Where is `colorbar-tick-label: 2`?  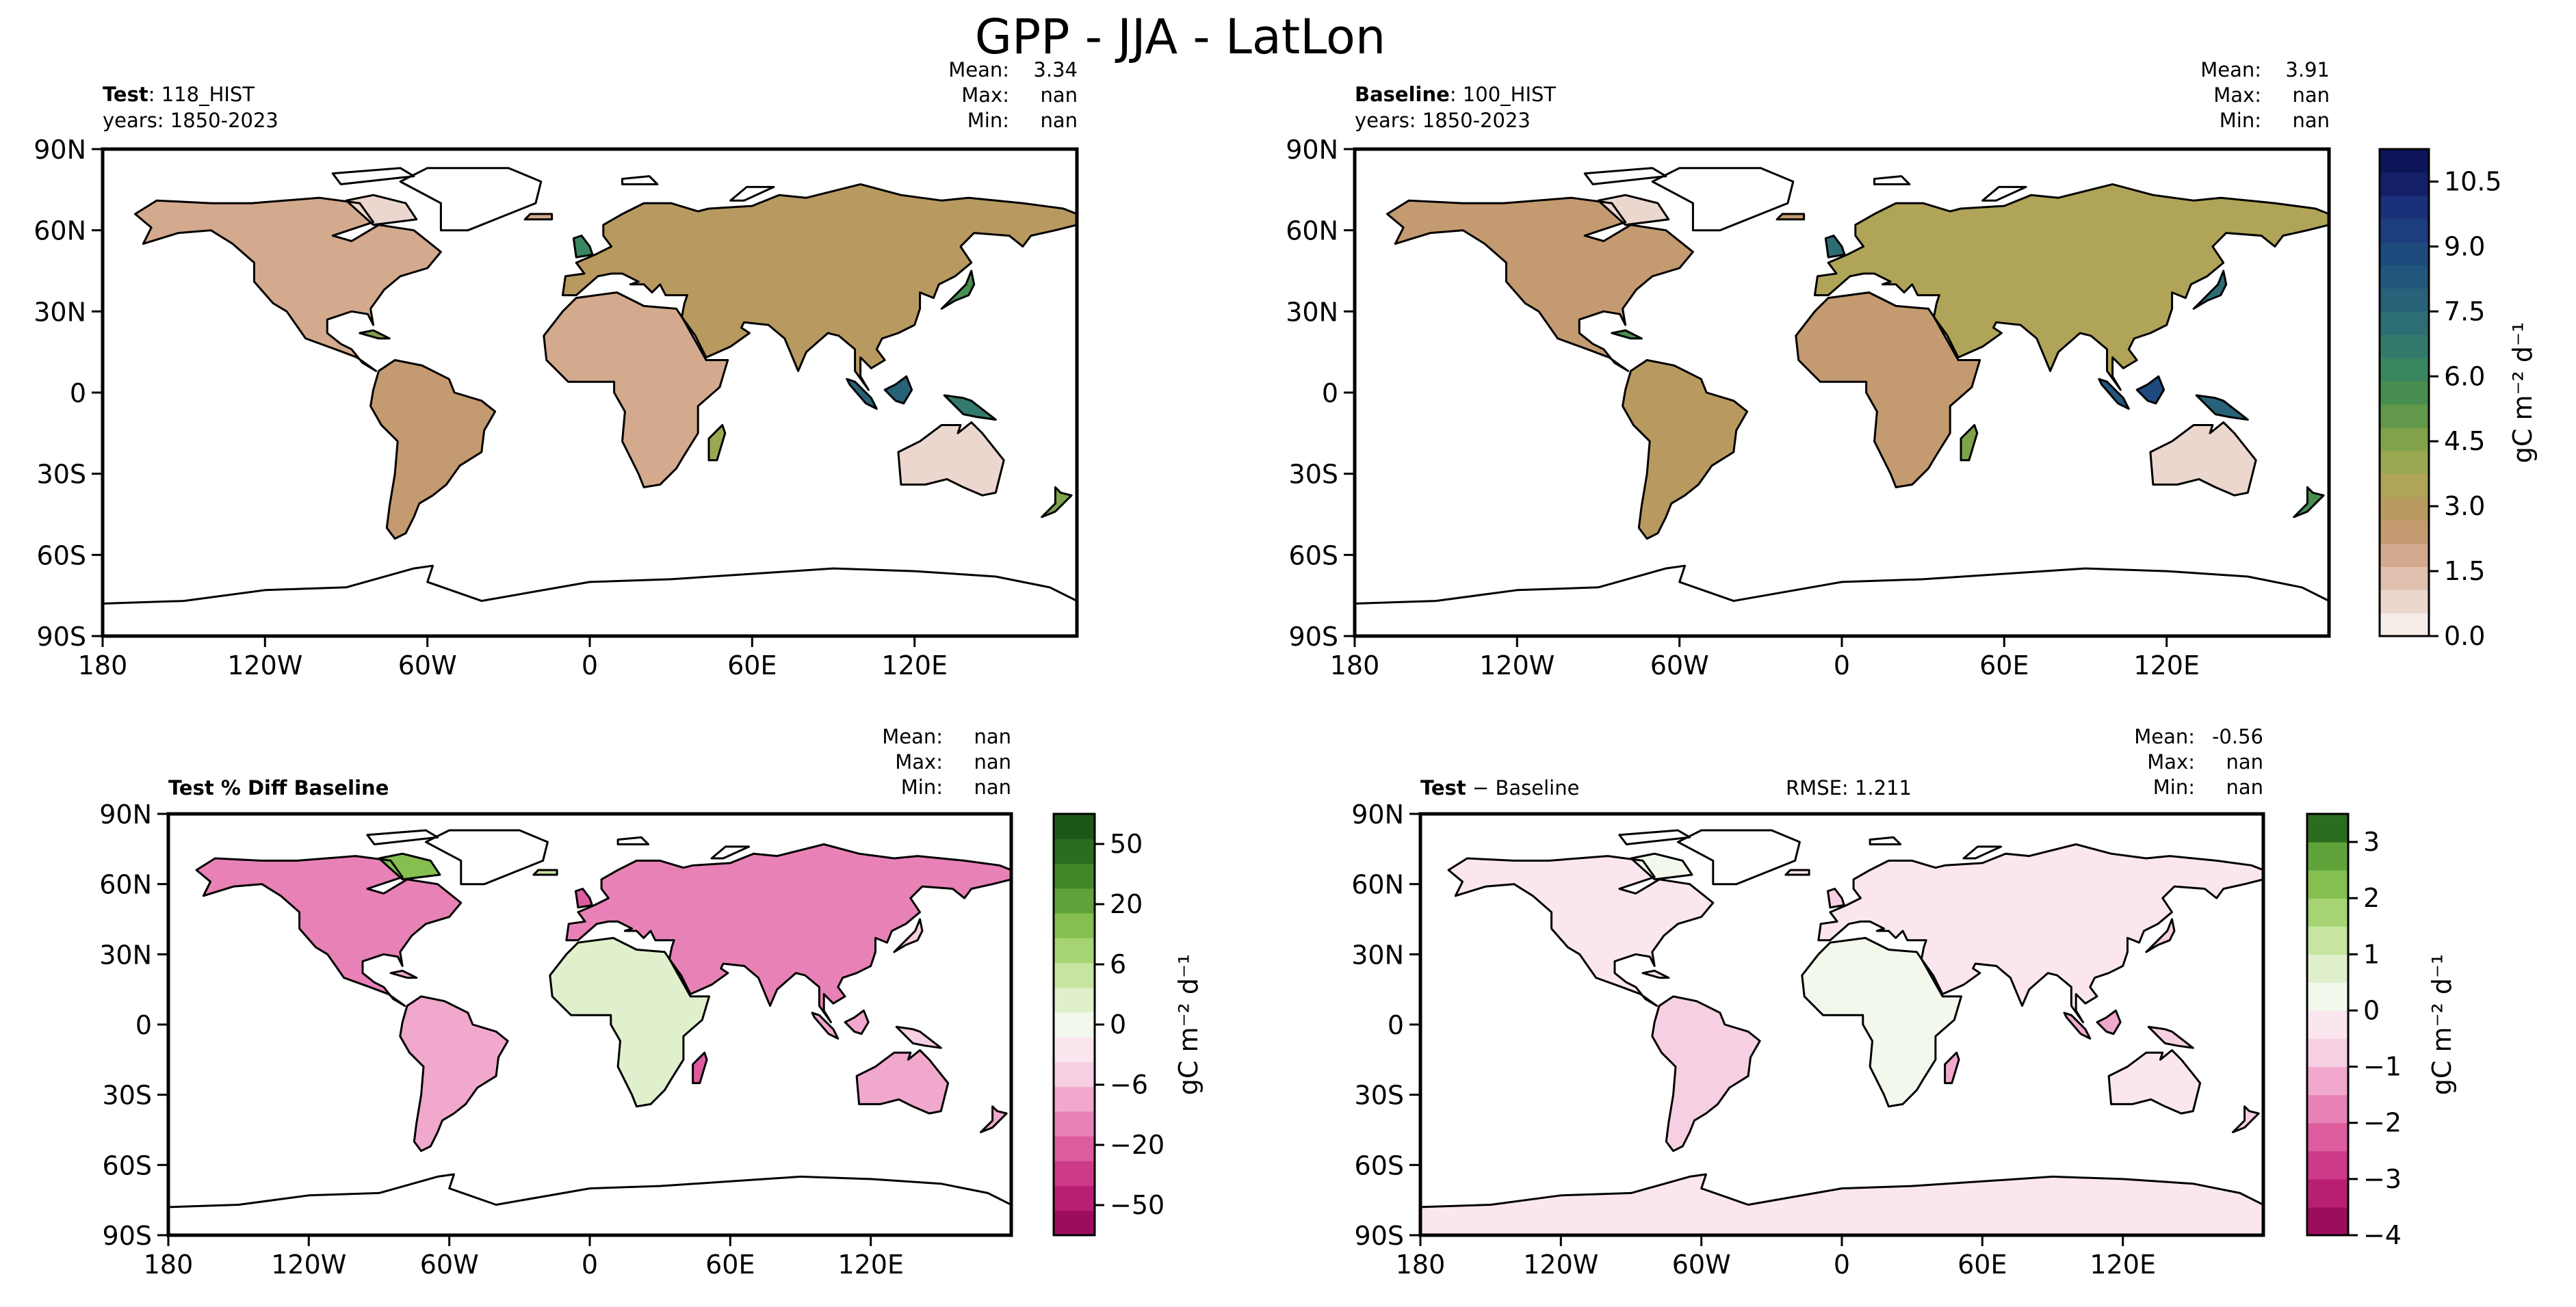 colorbar-tick-label: 2 is located at coordinates (2371, 898).